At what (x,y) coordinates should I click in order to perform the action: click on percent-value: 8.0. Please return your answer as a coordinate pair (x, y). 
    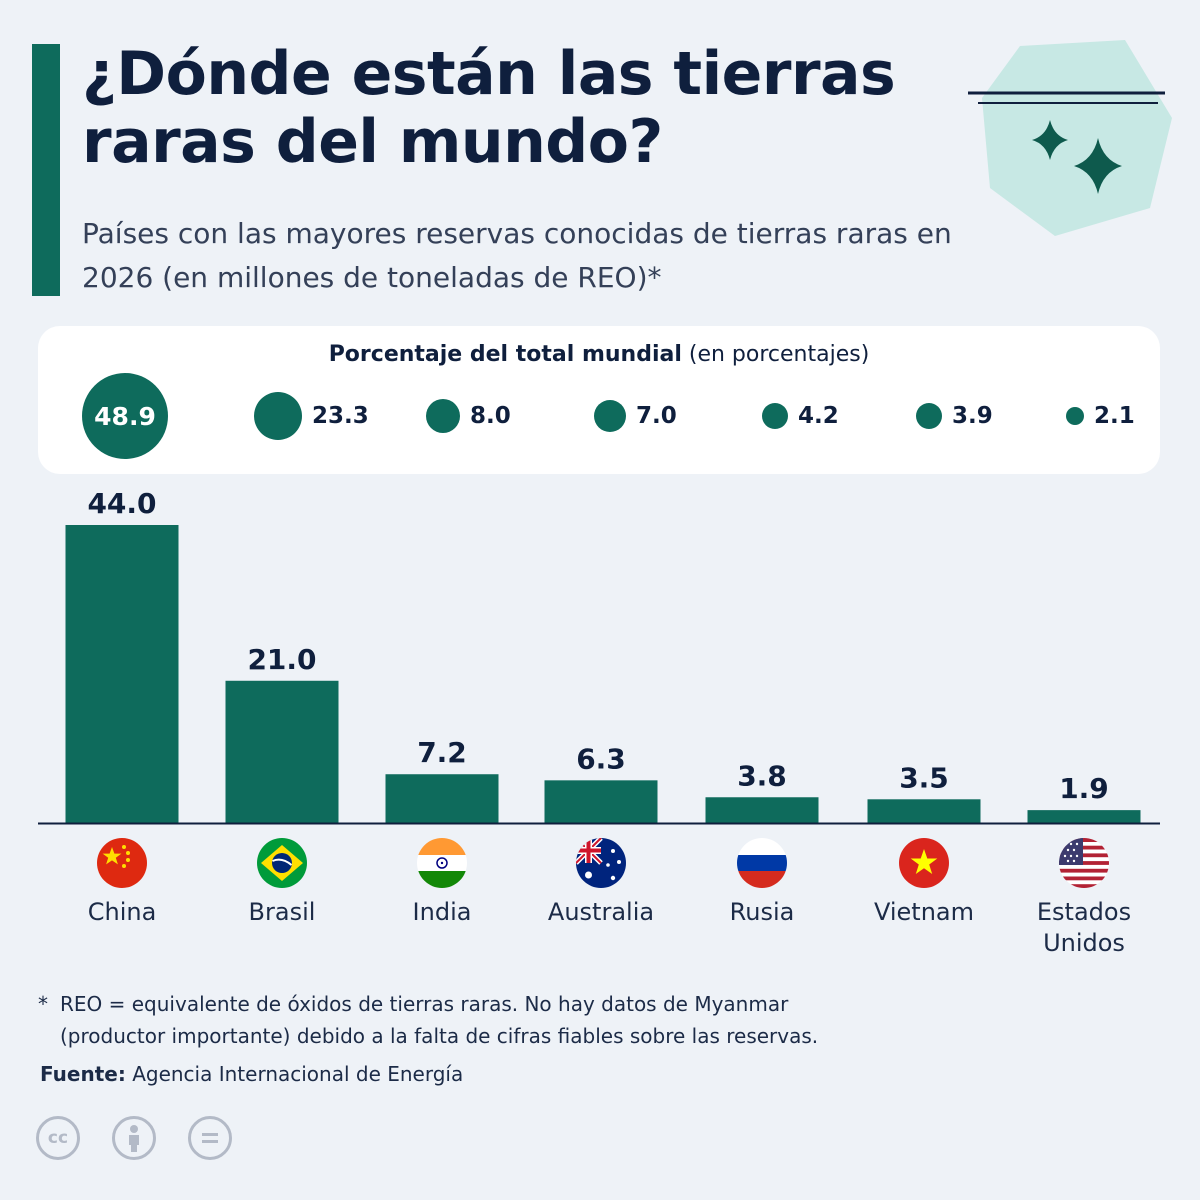
    Looking at the image, I should click on (490, 416).